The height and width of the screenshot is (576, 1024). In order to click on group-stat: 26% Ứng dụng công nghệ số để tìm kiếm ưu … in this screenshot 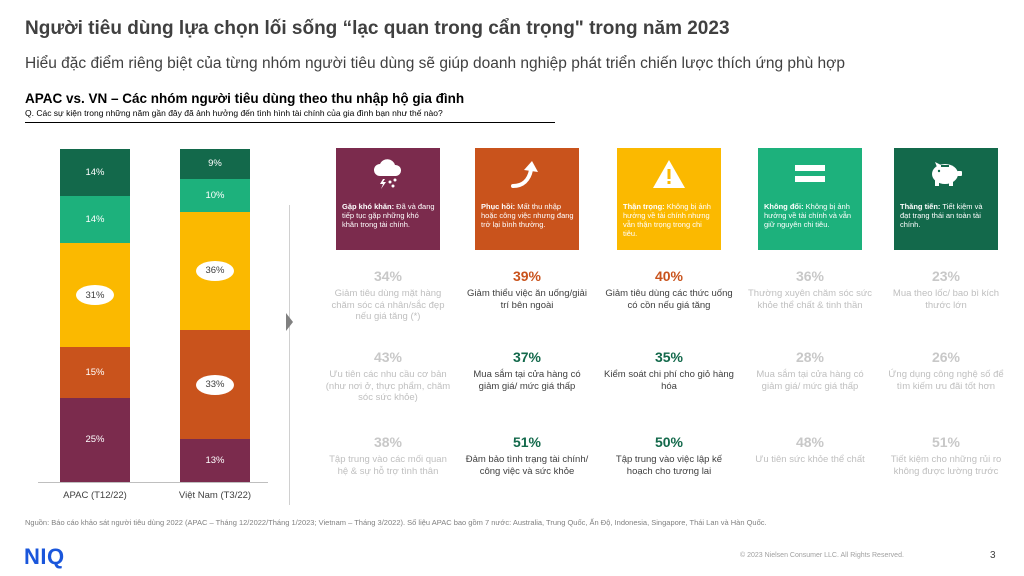, I will do `click(946, 370)`.